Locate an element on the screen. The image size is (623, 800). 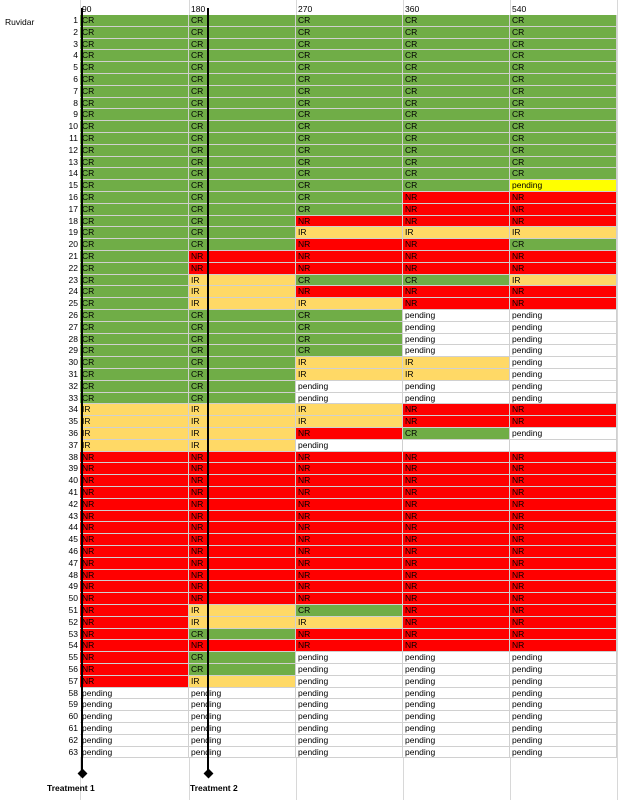
cell-r31-c90: CR is located at coordinates (134, 375).